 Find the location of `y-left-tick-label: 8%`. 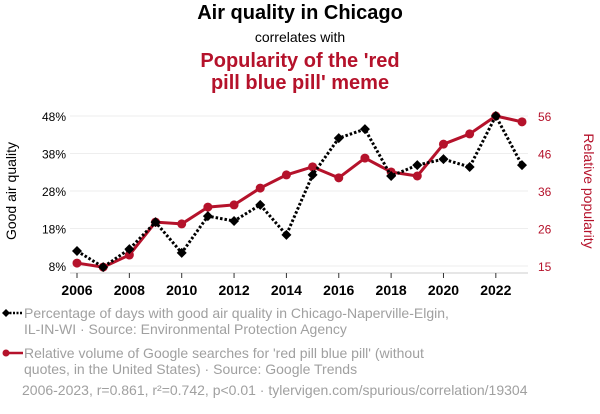

y-left-tick-label: 8% is located at coordinates (58, 267).